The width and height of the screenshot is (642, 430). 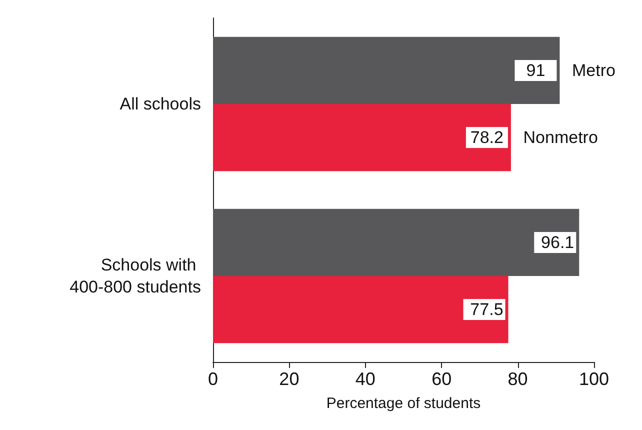 I want to click on x-tick-label: 0, so click(x=213, y=379).